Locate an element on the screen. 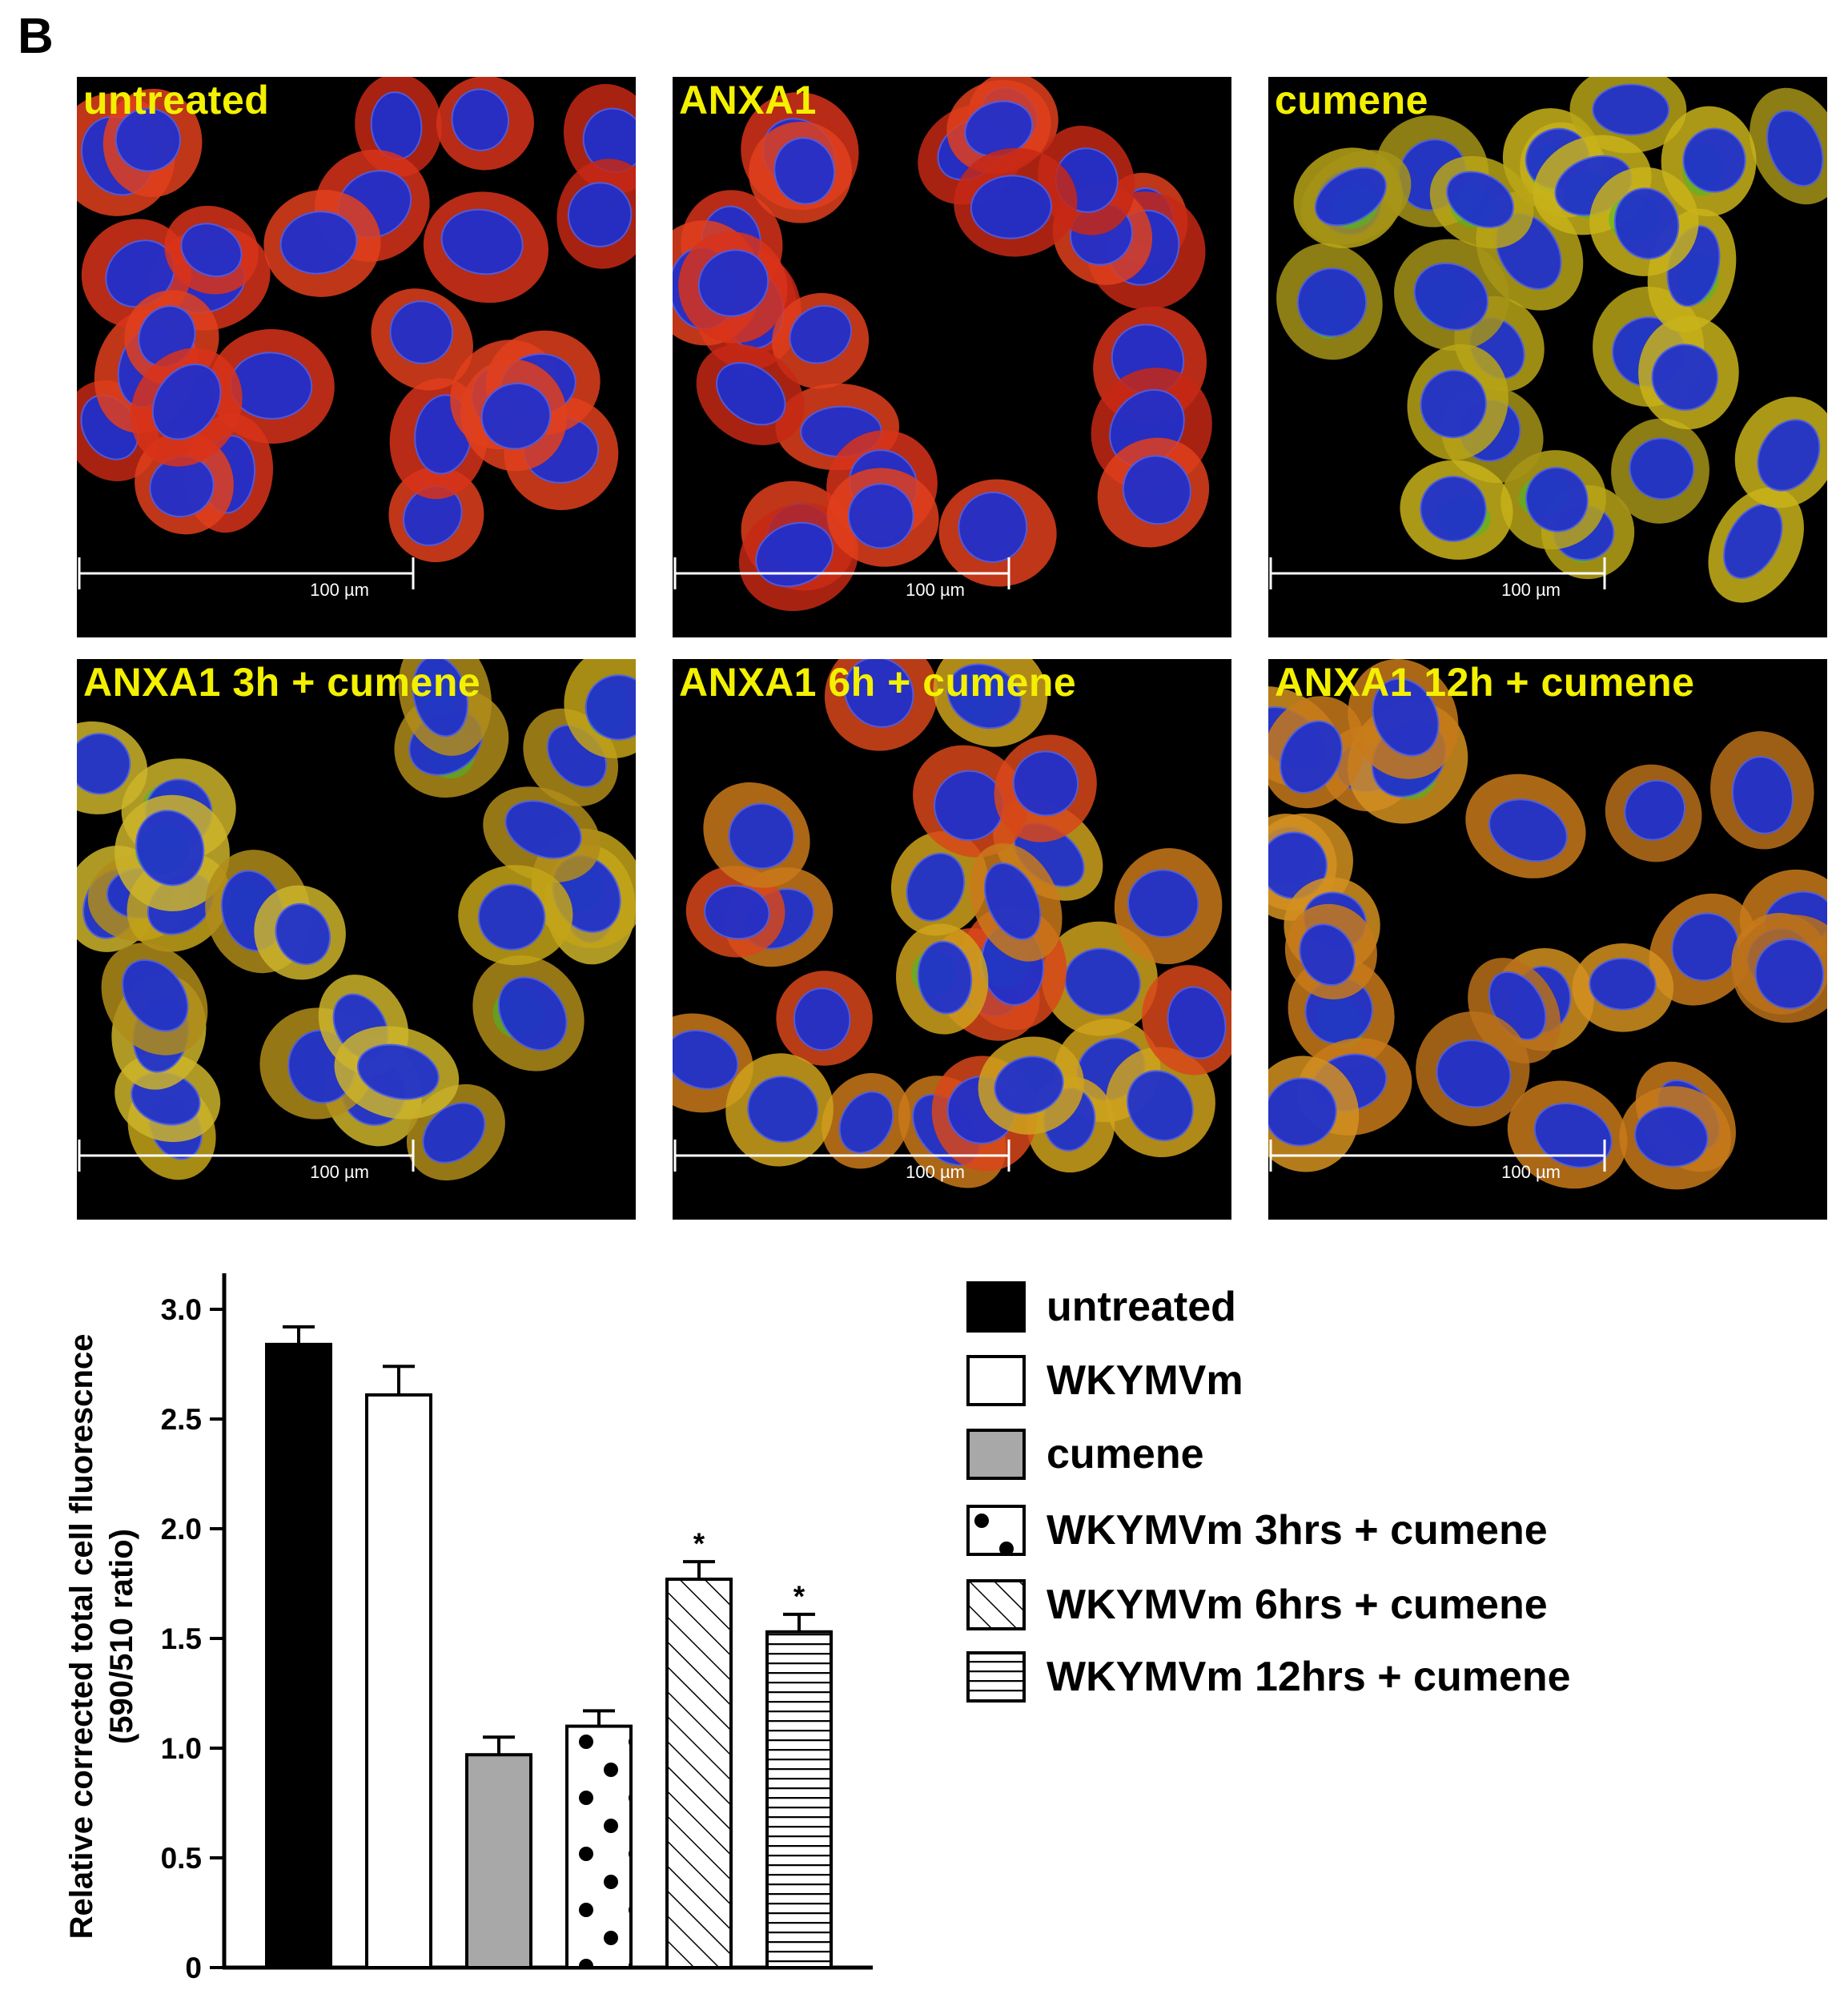 Image resolution: width=1848 pixels, height=1990 pixels. legend-label: WKYMVm 12hrs + cumene is located at coordinates (1309, 1677).